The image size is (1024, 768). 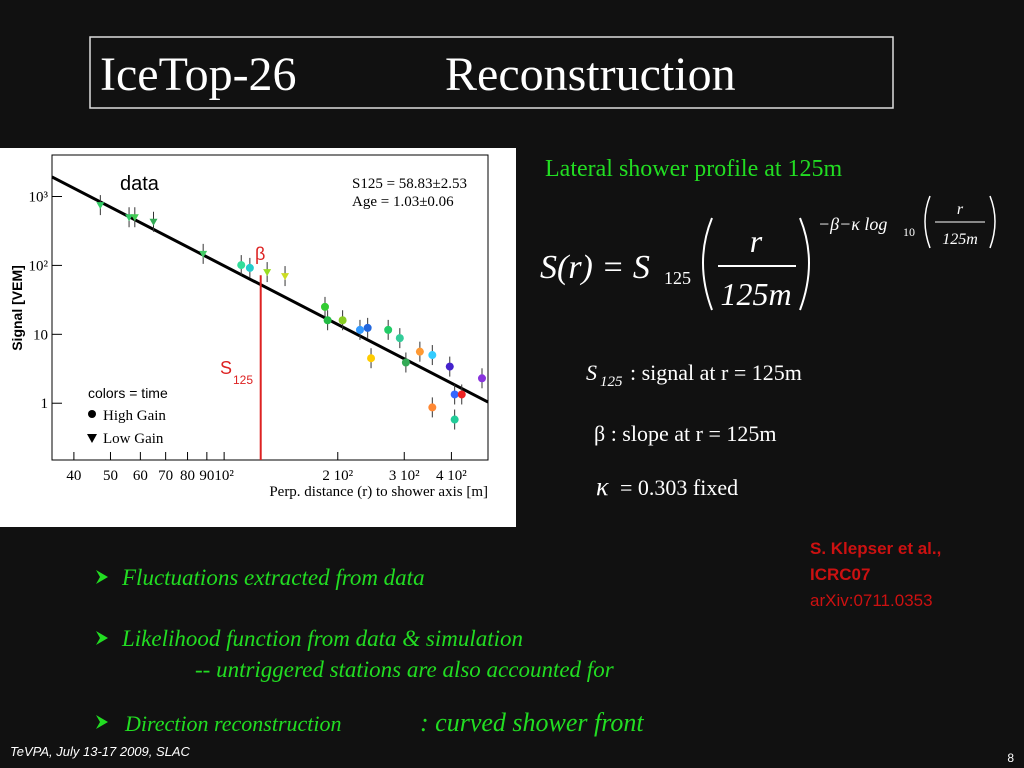 What do you see at coordinates (960, 209) in the screenshot?
I see `formula-exp-num: r` at bounding box center [960, 209].